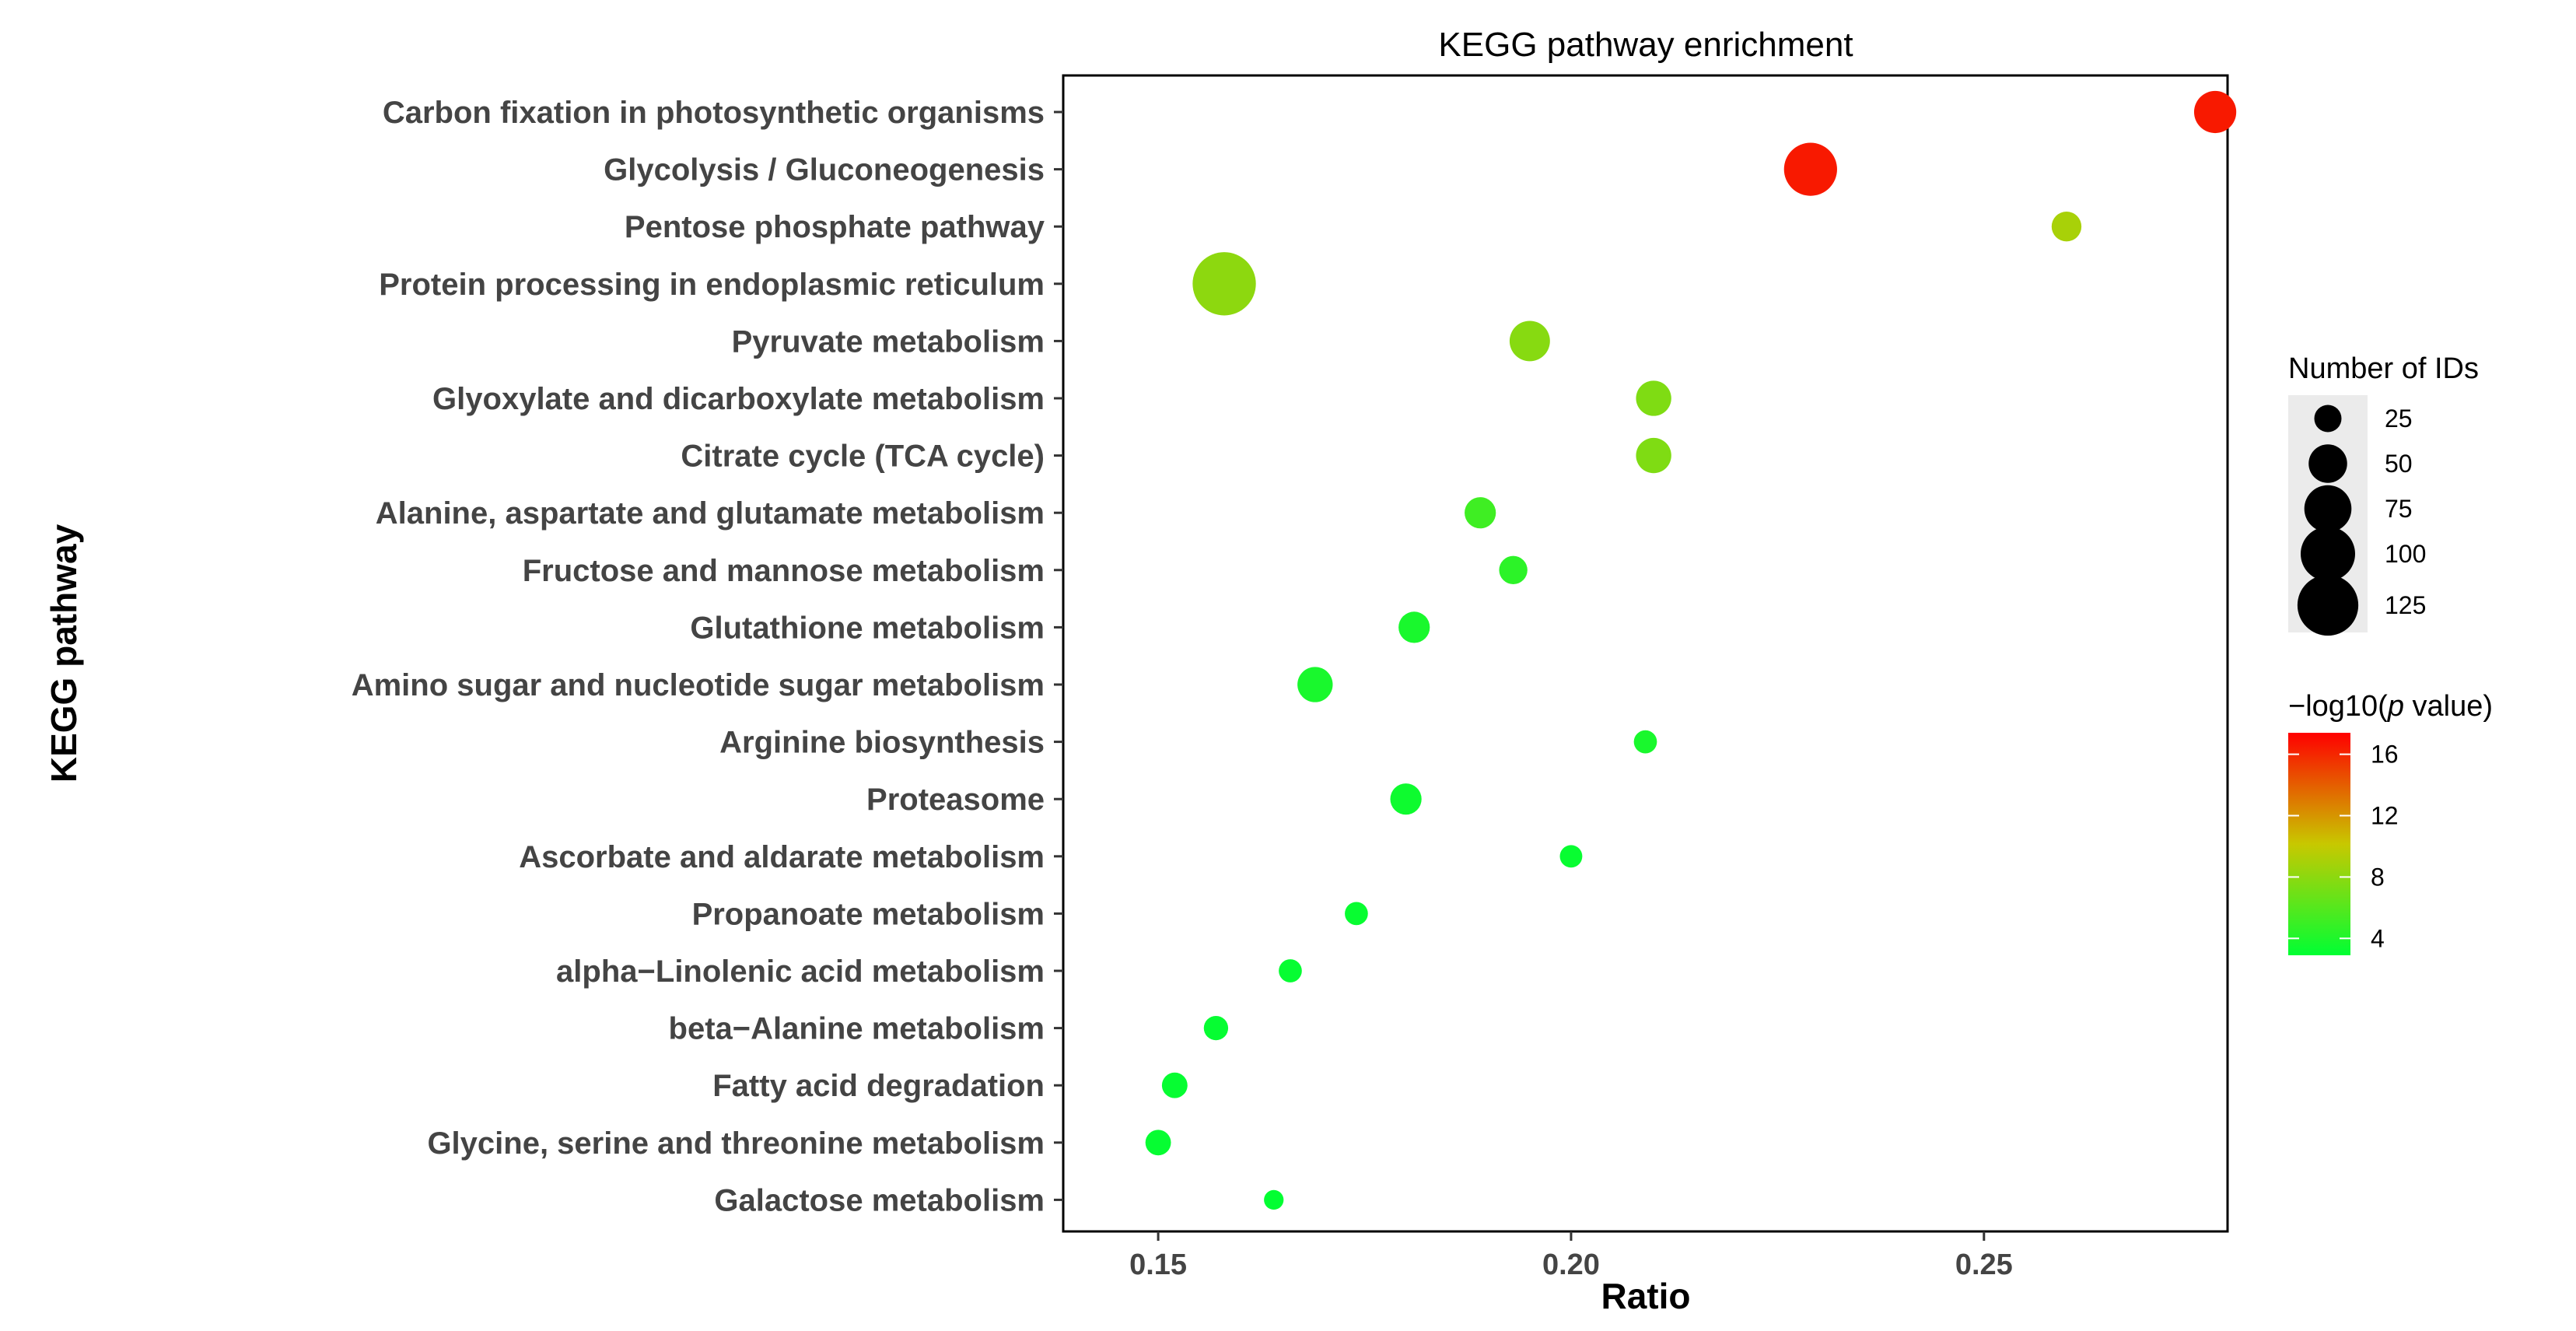  Describe the element at coordinates (882, 743) in the screenshot. I see `y-tick-label: Arginine biosynthesis` at that location.